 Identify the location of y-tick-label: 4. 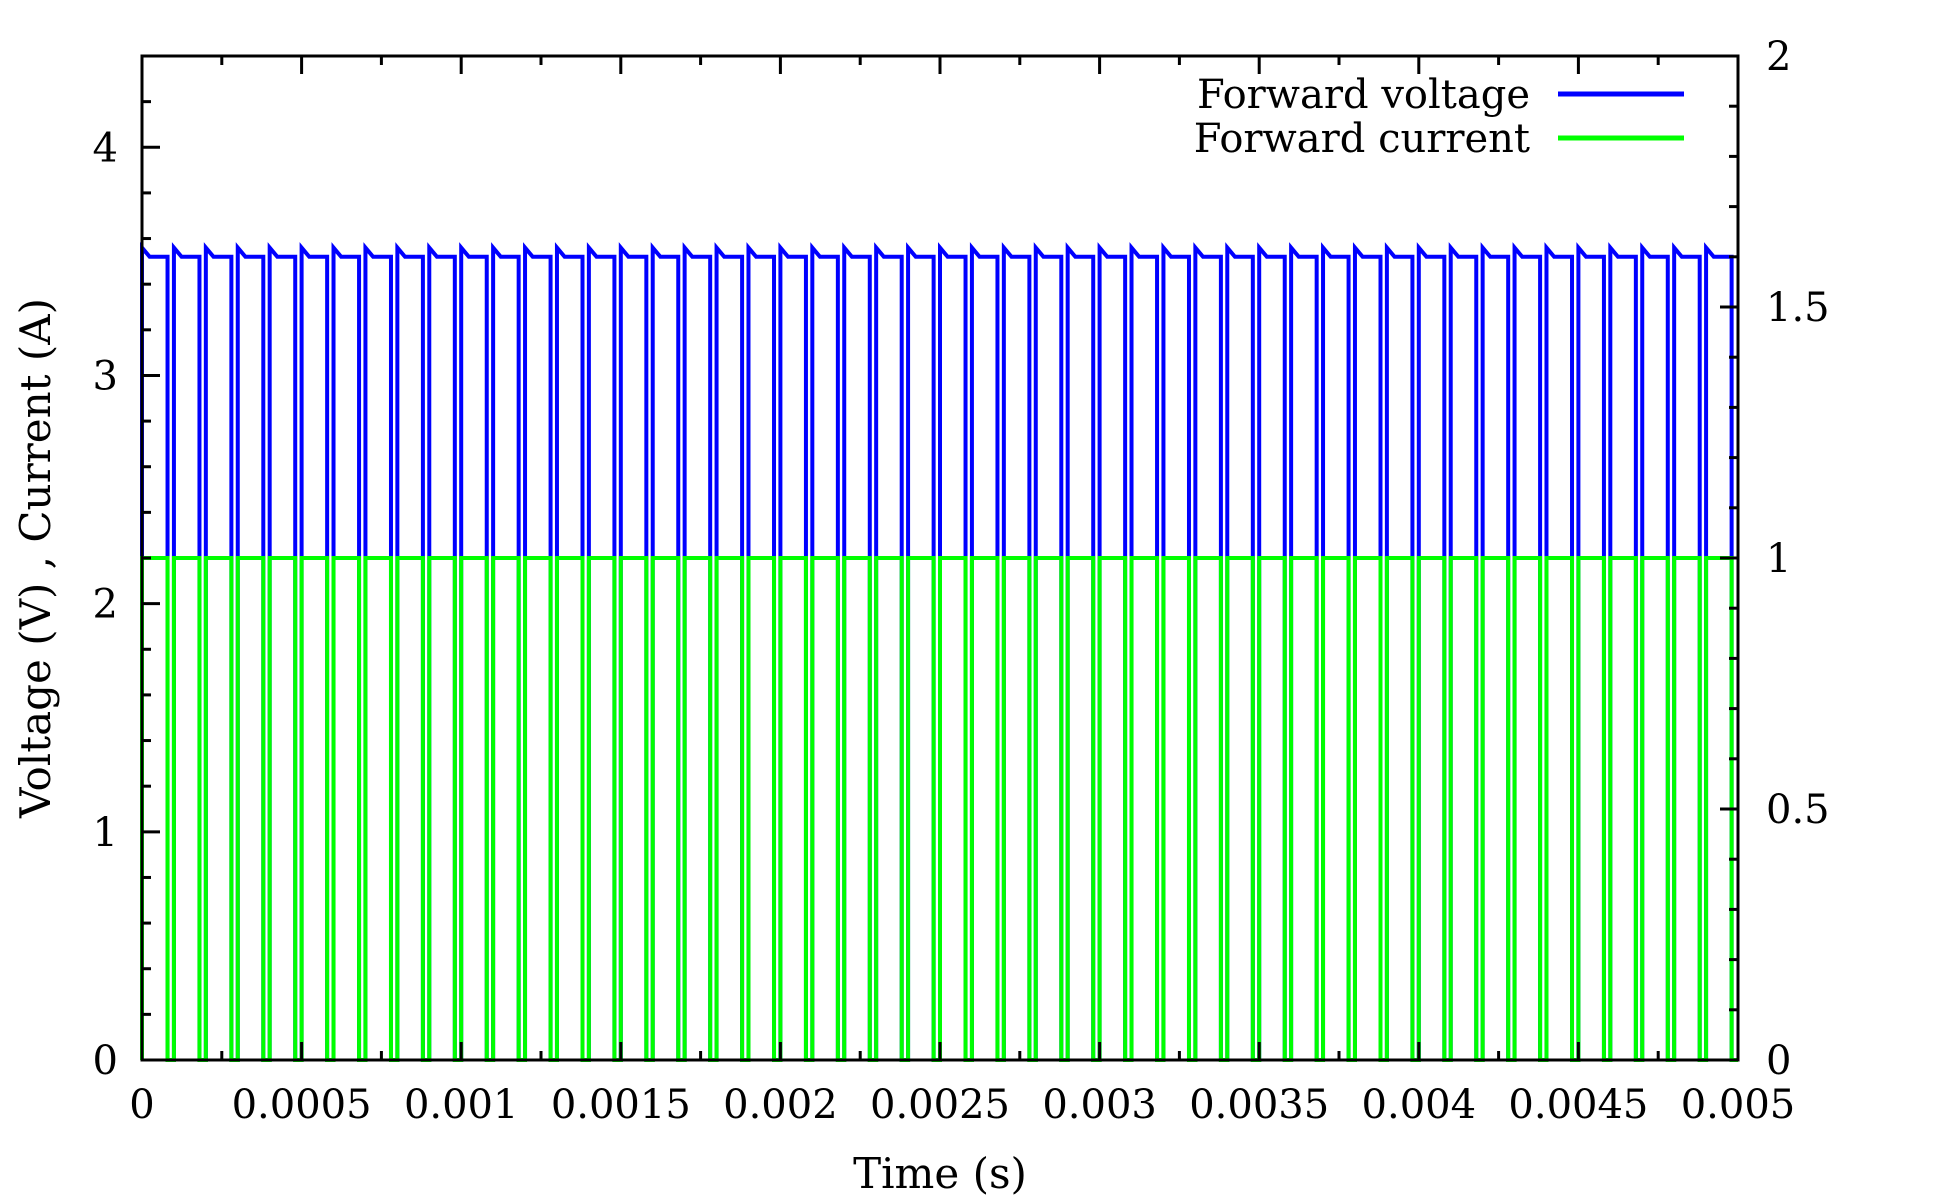
(105, 148).